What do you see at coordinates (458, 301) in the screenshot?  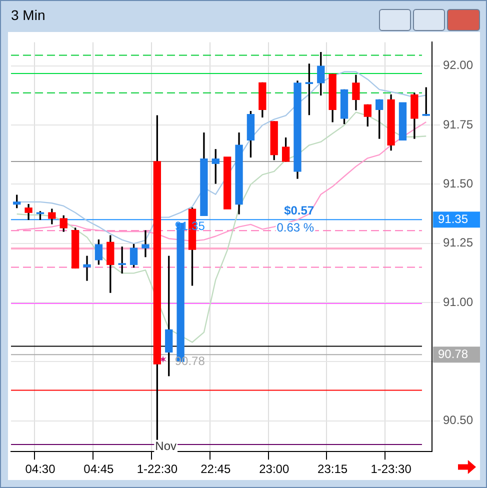 I see `y-tick-label: 91.00` at bounding box center [458, 301].